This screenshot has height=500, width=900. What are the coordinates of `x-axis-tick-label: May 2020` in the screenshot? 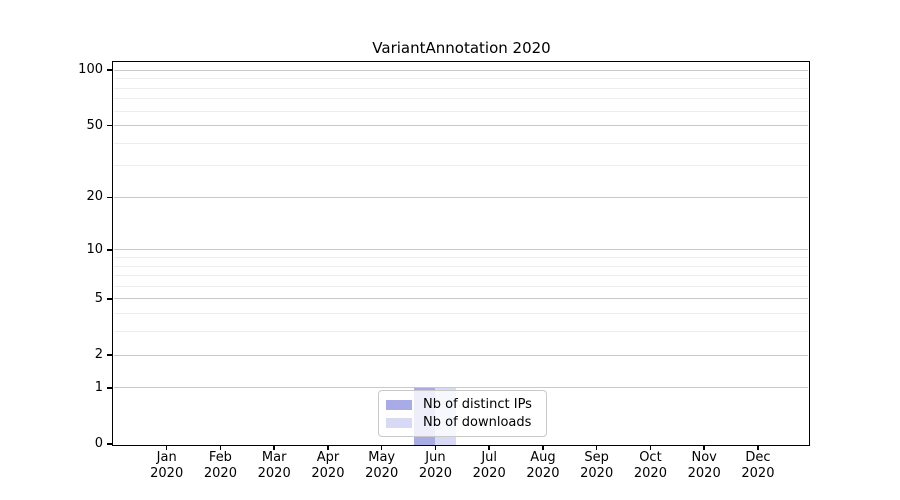 It's located at (382, 466).